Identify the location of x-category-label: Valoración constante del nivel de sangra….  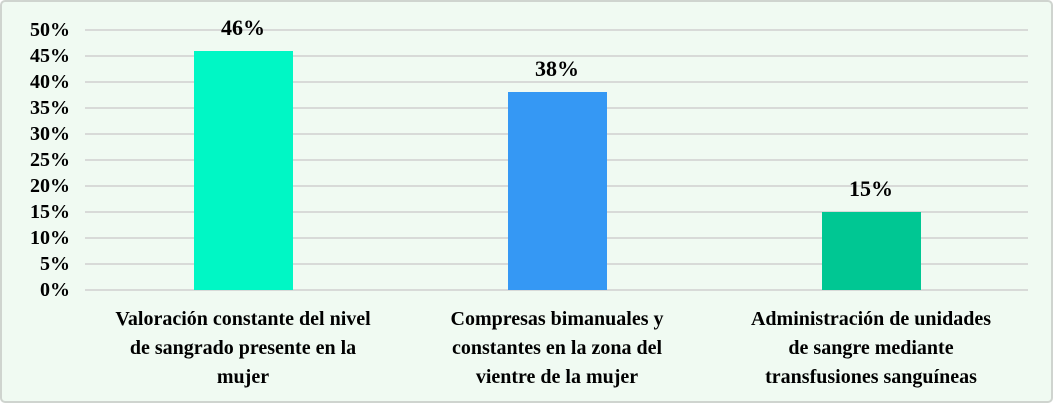
(243, 348).